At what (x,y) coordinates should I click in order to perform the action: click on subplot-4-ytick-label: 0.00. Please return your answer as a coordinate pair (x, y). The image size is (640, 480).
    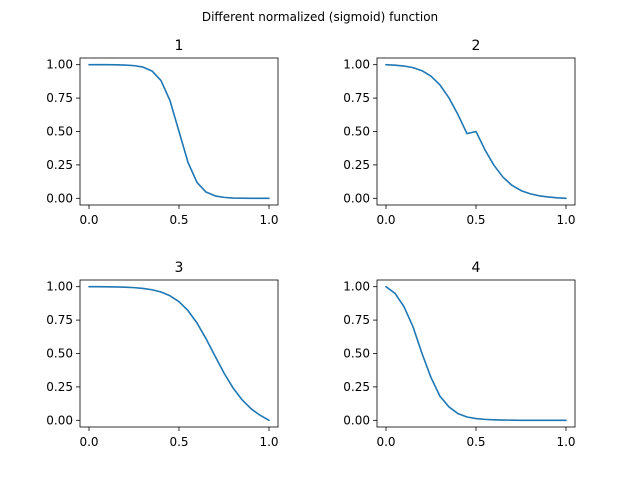
    Looking at the image, I should click on (356, 420).